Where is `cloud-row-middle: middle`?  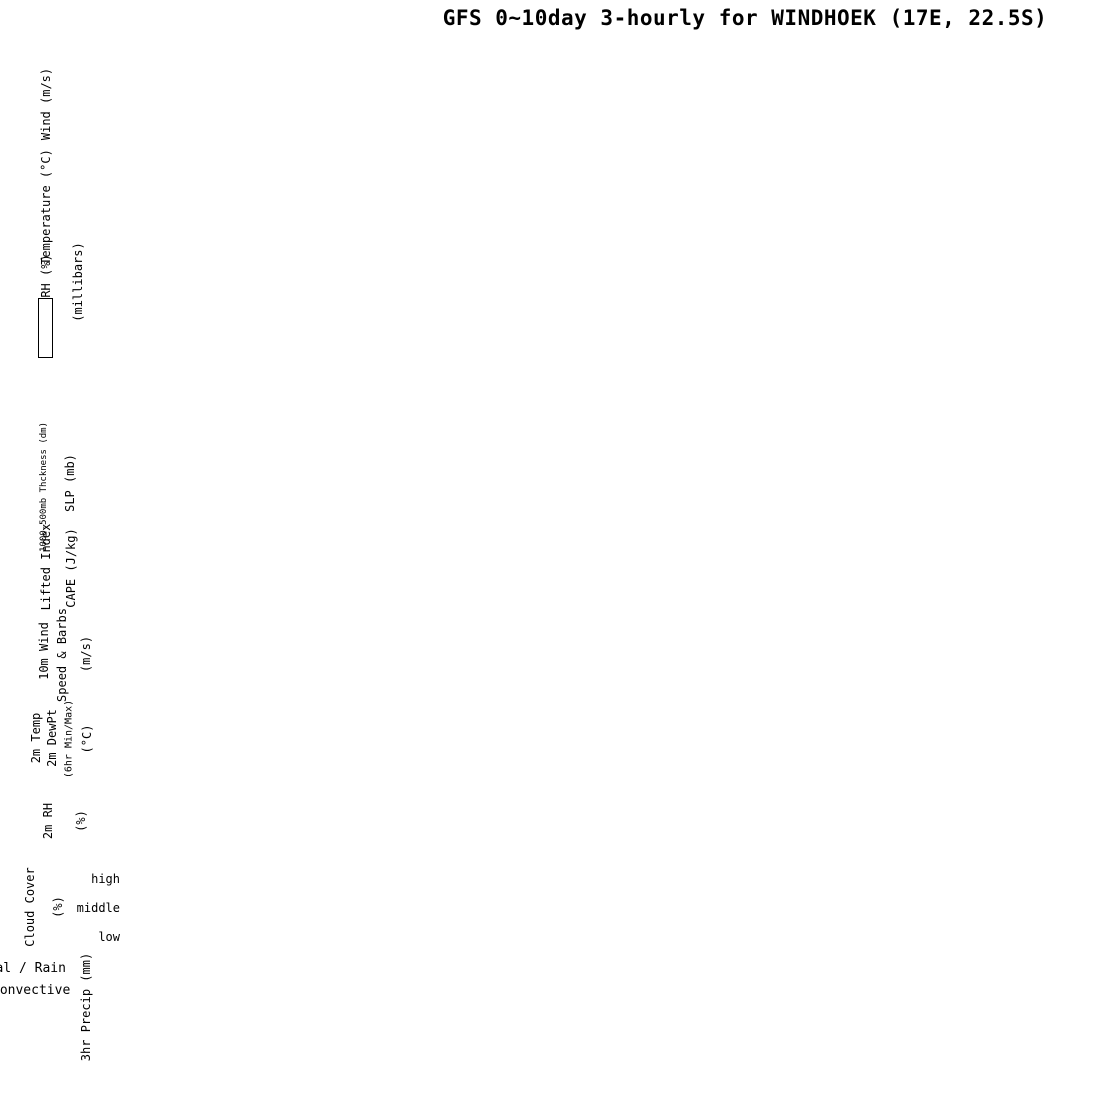 cloud-row-middle: middle is located at coordinates (98, 908).